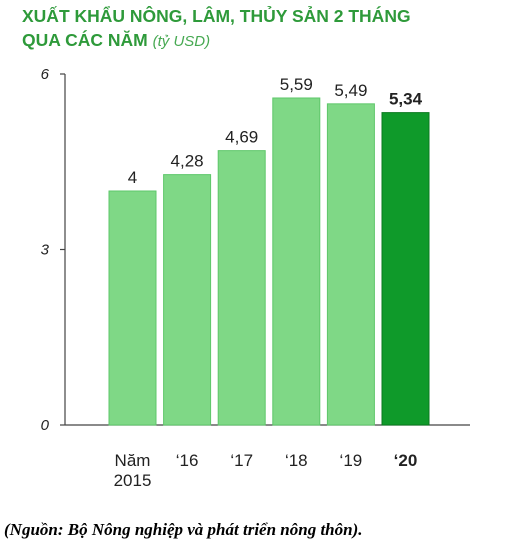  What do you see at coordinates (45, 425) in the screenshot?
I see `y-tick-label: 0` at bounding box center [45, 425].